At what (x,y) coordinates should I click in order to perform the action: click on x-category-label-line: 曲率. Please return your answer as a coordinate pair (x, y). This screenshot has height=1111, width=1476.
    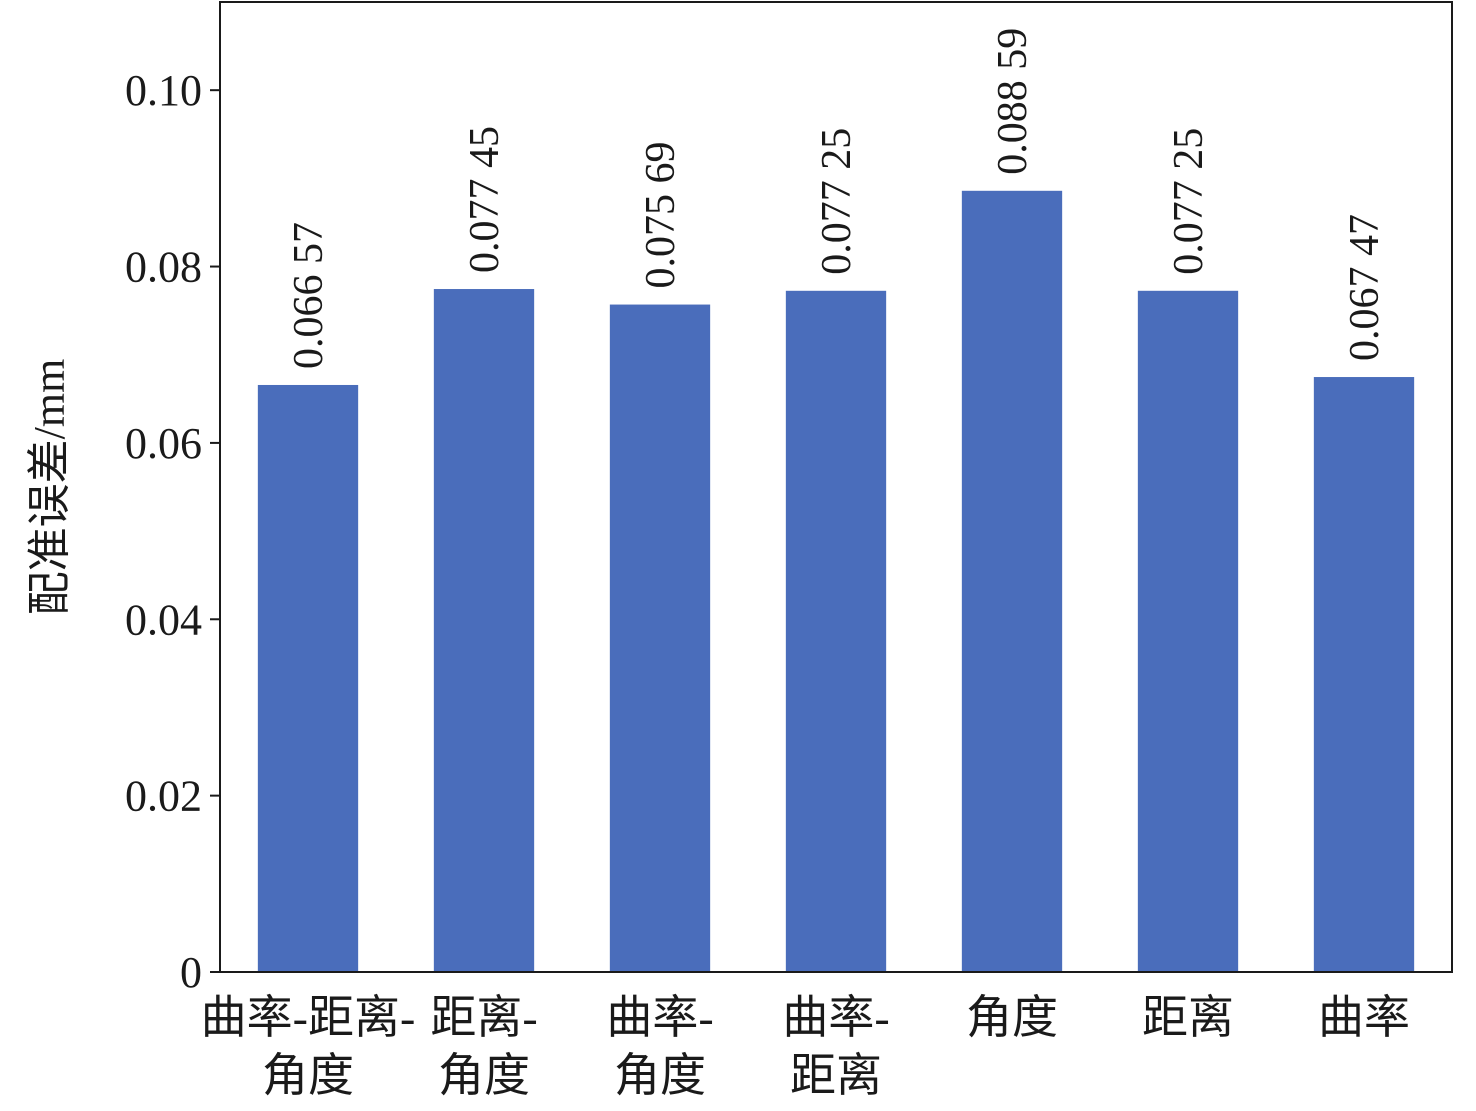
    Looking at the image, I should click on (1364, 1017).